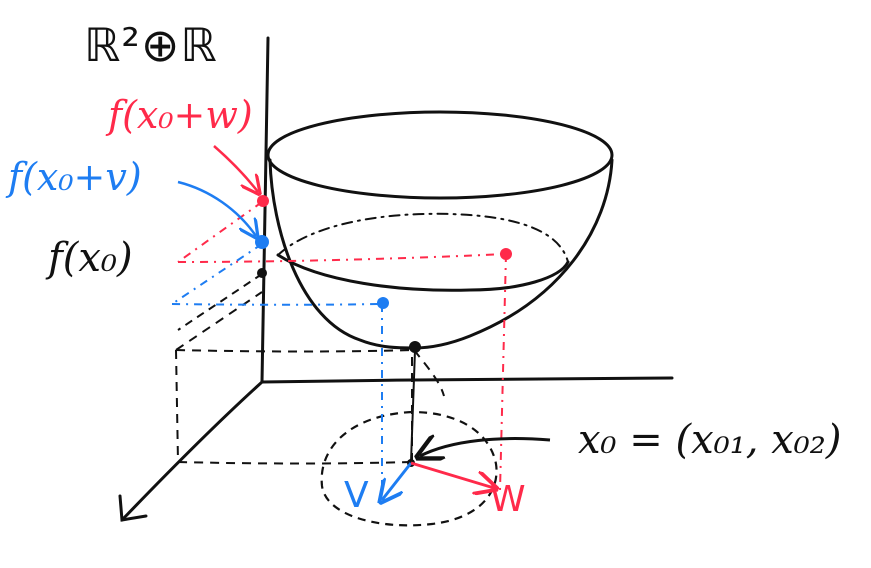  I want to click on vertical-axis, so click(265, 210).